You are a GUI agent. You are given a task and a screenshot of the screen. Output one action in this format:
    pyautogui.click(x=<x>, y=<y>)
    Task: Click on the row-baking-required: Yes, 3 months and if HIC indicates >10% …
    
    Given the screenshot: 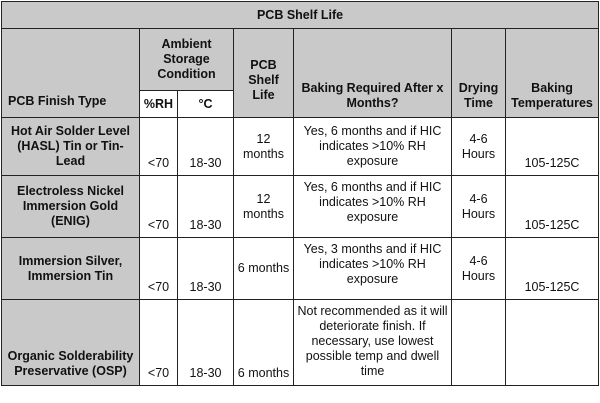 What is the action you would take?
    pyautogui.click(x=372, y=268)
    